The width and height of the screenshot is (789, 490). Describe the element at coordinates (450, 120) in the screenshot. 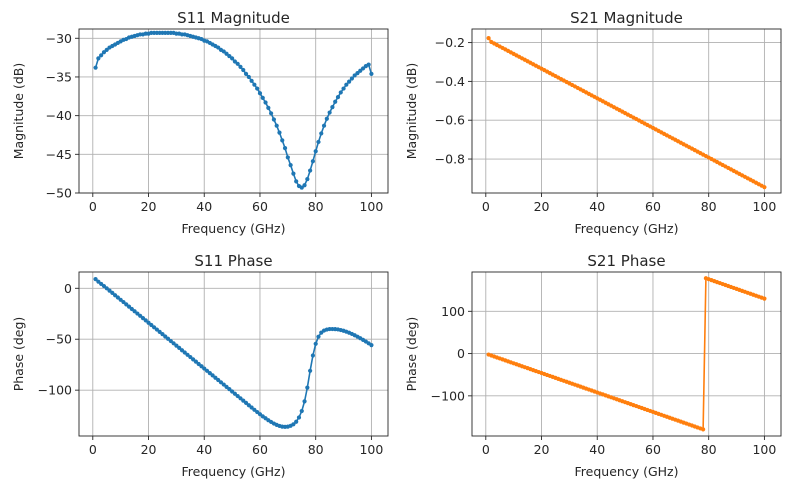

I see `y-tick-label: −0.6` at that location.